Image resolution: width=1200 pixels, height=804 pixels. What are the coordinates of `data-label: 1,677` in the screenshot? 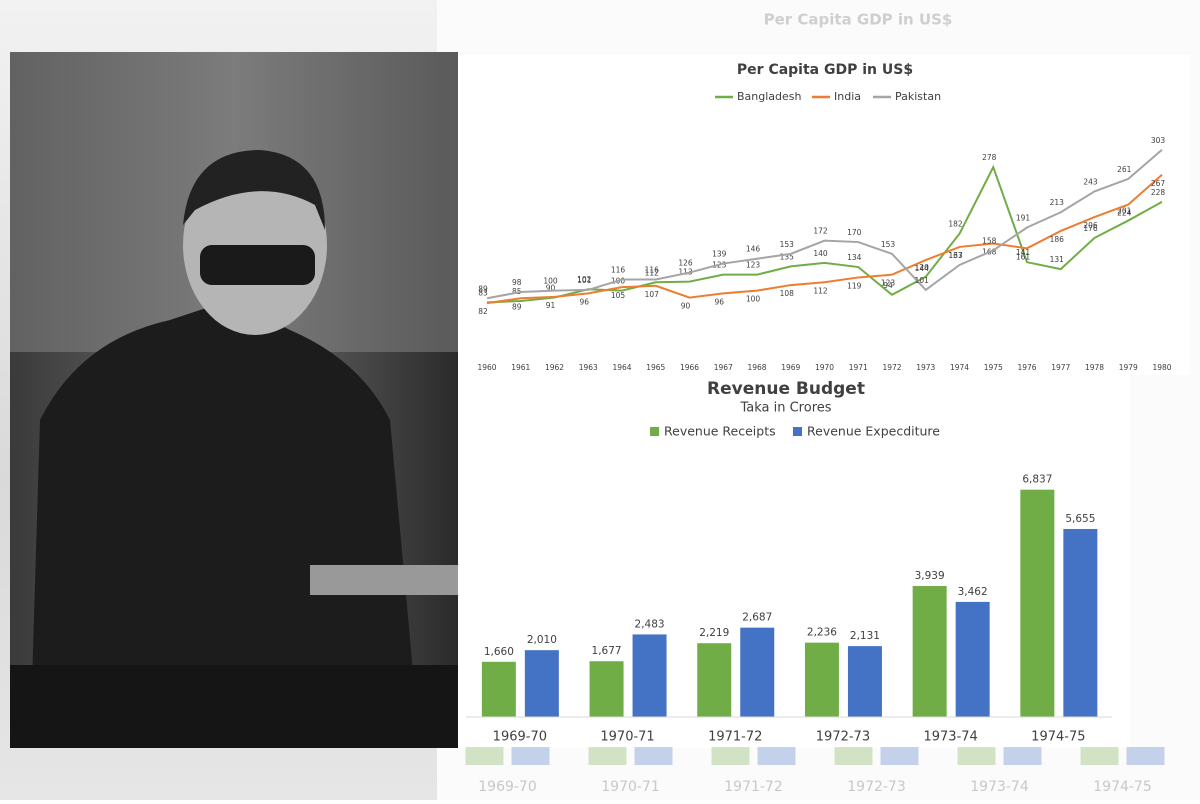 It's located at (607, 651).